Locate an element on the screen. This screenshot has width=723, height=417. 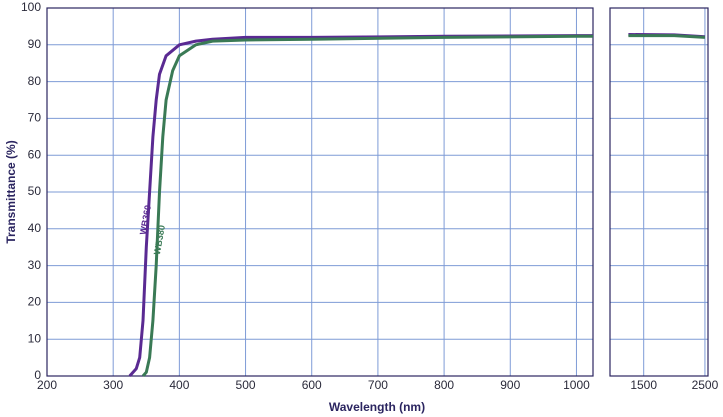
y-tick-label: 60 is located at coordinates (35, 154).